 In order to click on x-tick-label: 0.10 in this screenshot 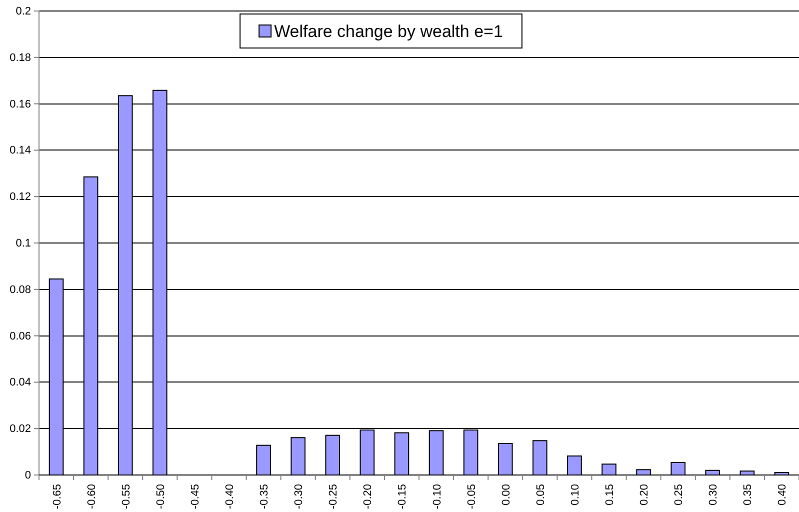, I will do `click(575, 495)`.